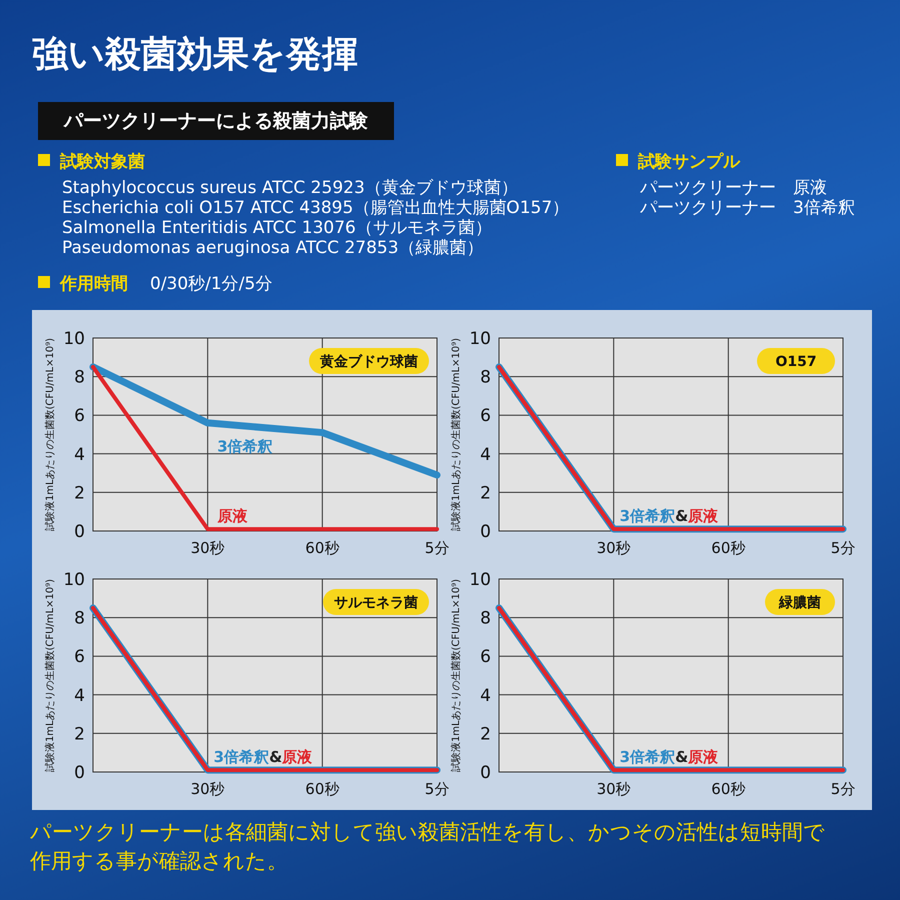  Describe the element at coordinates (290, 188) in the screenshot. I see `text: Staphylococcus sureus ATCC 25923（黄金ブドウ球菌）` at that location.